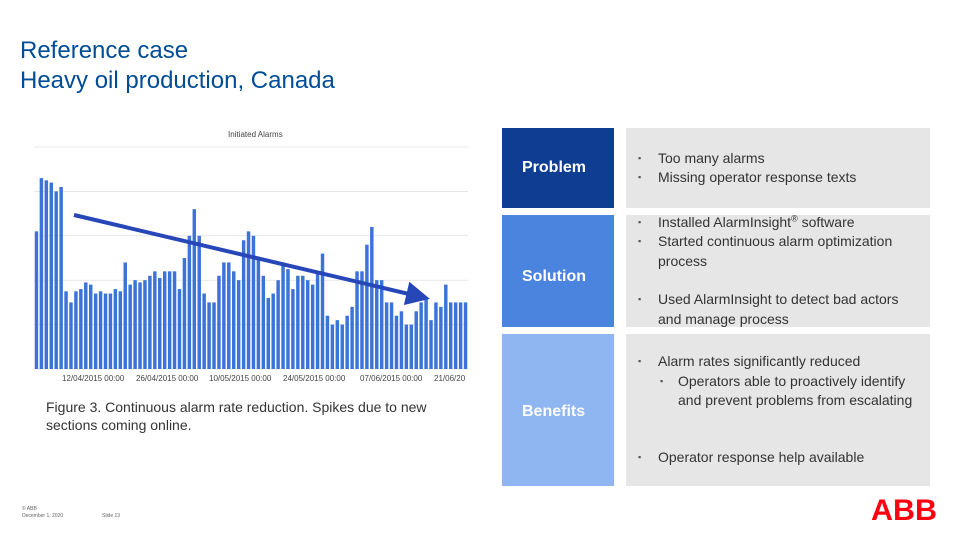 This screenshot has width=960, height=540. I want to click on registered-mark: ®, so click(794, 218).